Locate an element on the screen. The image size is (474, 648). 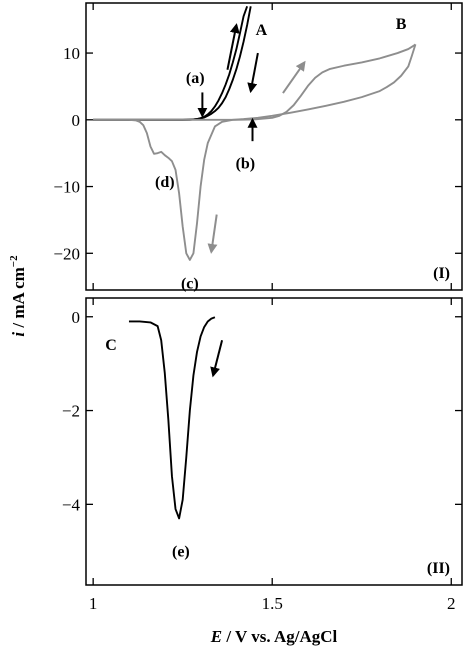
annotation-label: (d) is located at coordinates (165, 182).